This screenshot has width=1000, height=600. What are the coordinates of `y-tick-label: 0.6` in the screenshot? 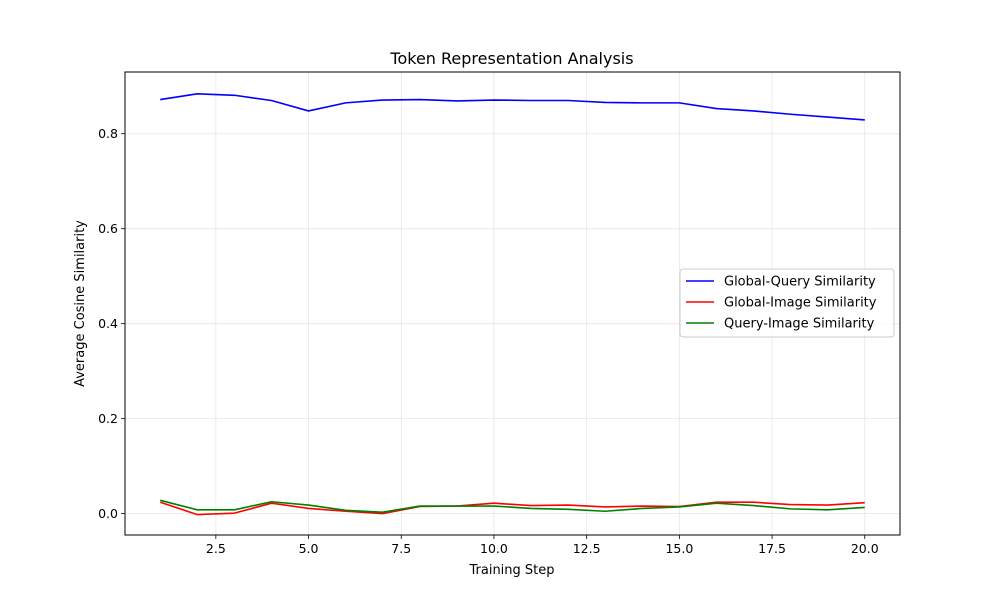 It's located at (108, 228).